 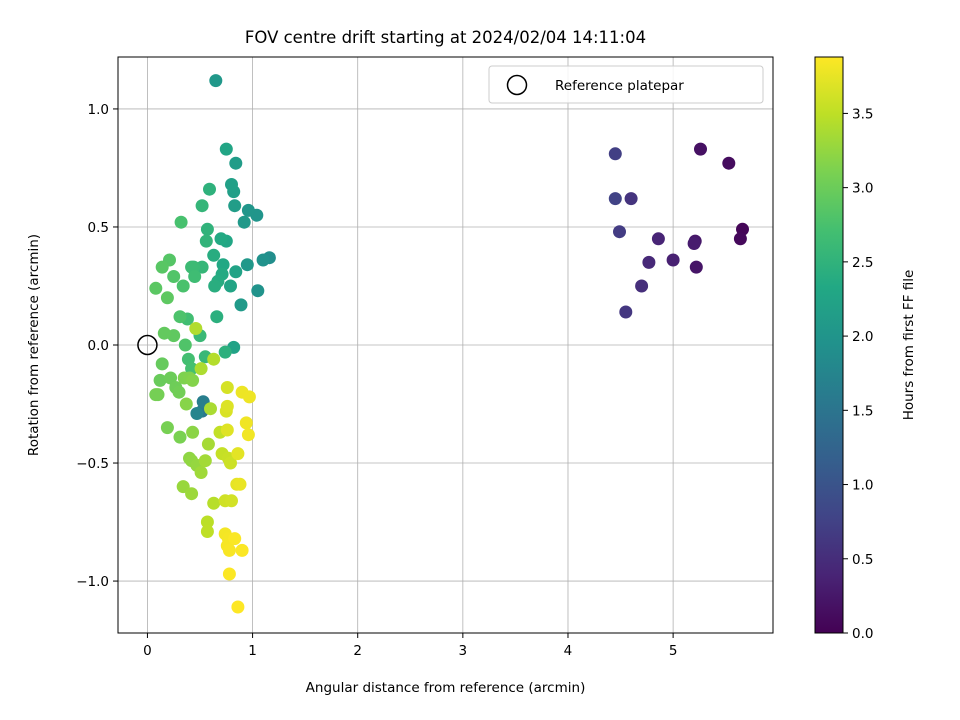 I want to click on reference-platepar-marker, so click(x=147, y=345).